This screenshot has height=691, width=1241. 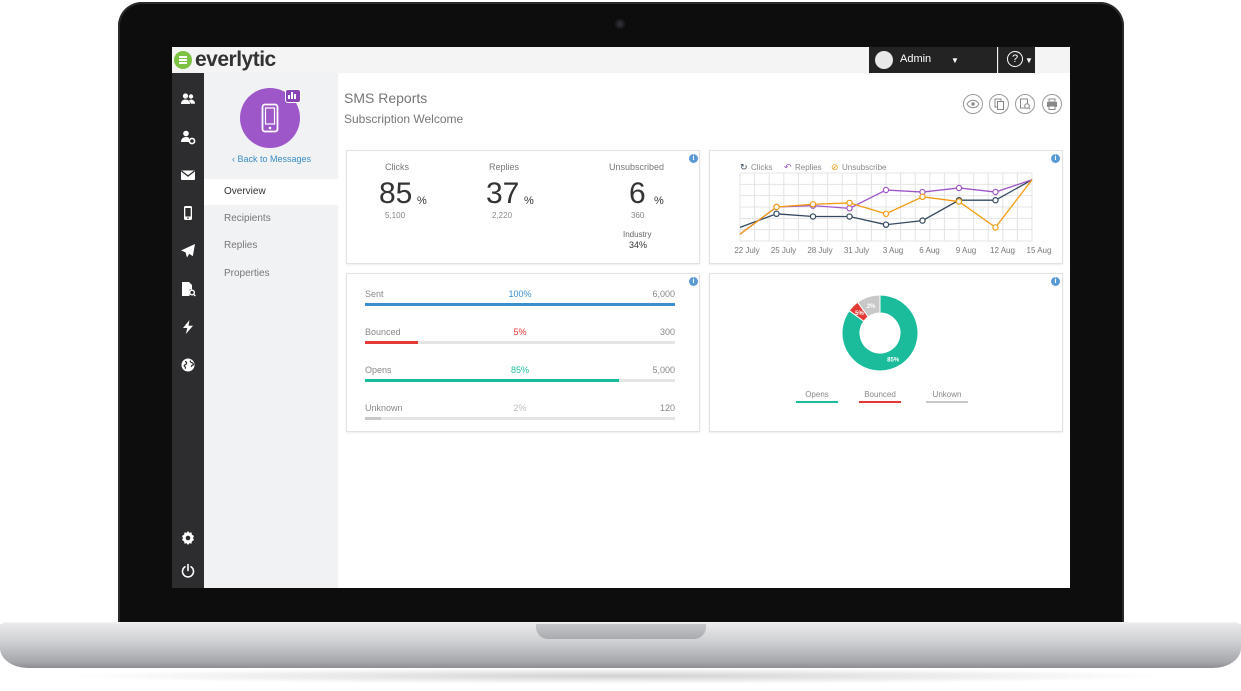 What do you see at coordinates (404, 119) in the screenshot?
I see `page-subtitle: Subscription Welcome` at bounding box center [404, 119].